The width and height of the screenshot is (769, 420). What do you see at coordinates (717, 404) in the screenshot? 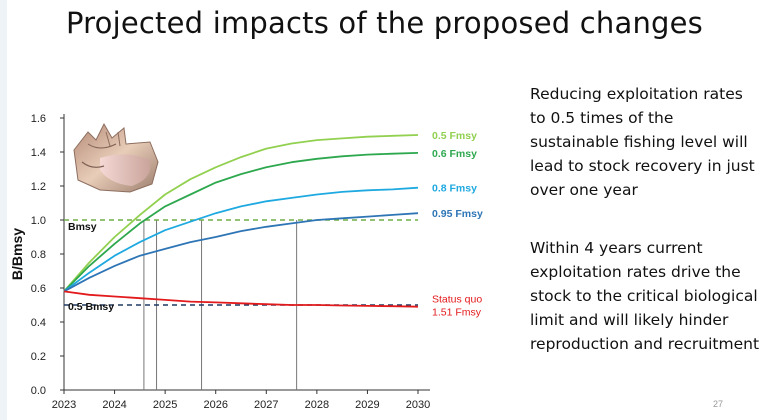
I see `page-number: 27` at bounding box center [717, 404].